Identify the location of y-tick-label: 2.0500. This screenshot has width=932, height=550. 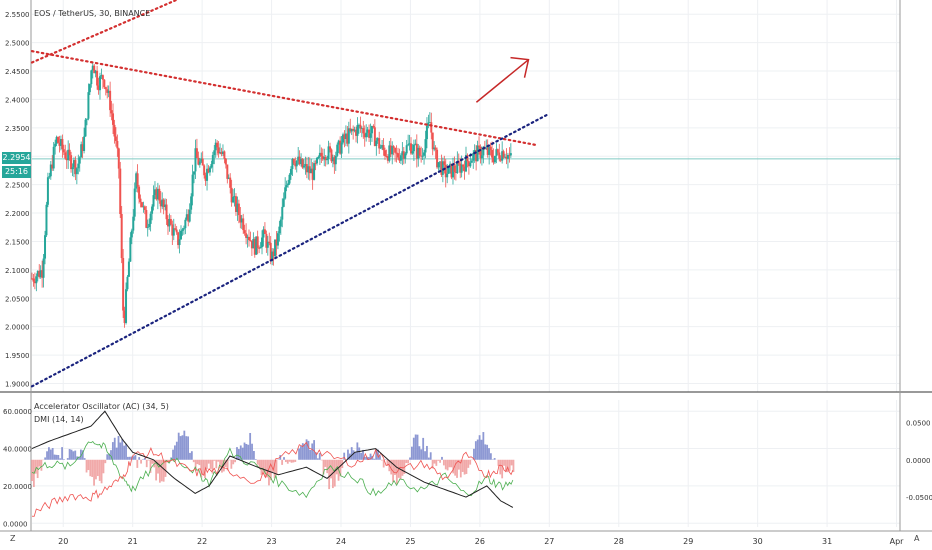
(17, 299).